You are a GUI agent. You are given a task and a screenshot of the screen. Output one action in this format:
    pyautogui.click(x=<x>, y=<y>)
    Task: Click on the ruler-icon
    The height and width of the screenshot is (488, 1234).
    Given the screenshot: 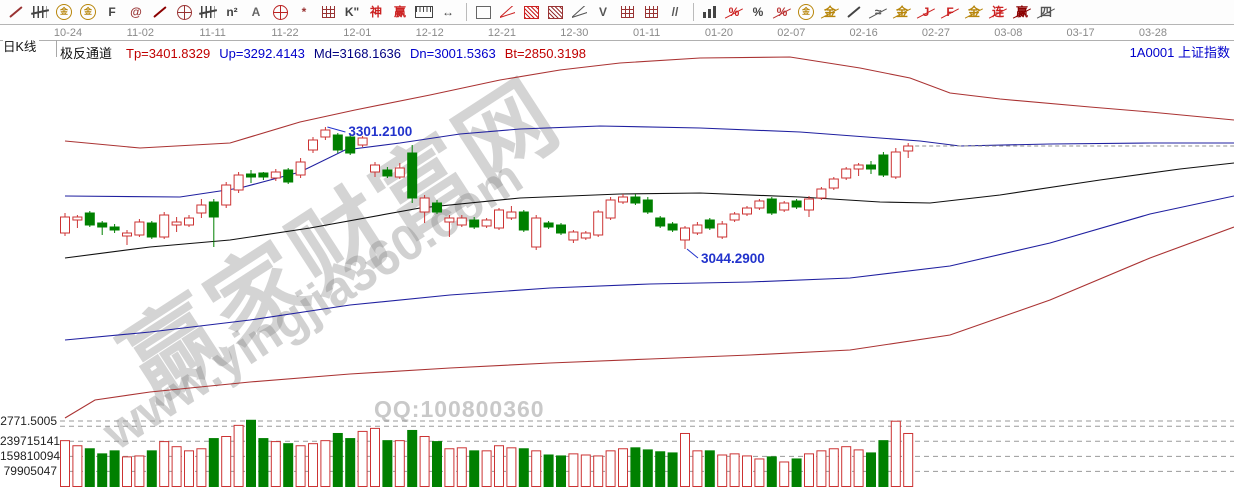 What is the action you would take?
    pyautogui.click(x=424, y=12)
    